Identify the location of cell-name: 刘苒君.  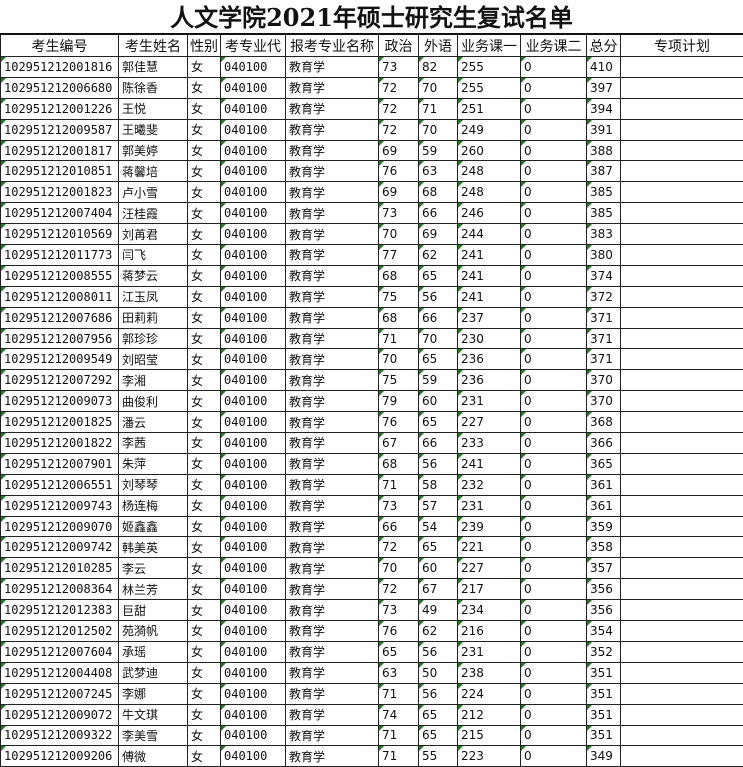
(153, 234).